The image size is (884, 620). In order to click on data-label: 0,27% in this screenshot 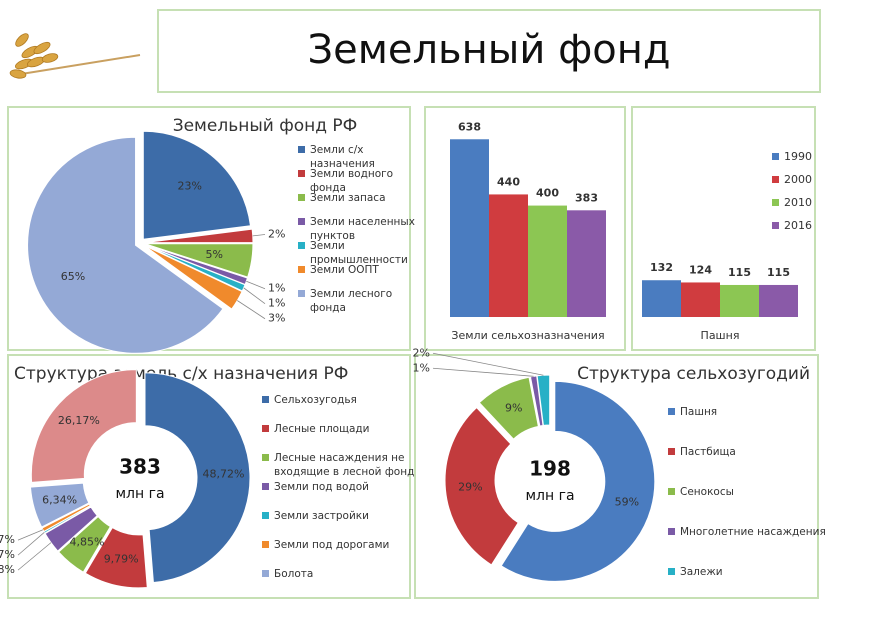, I will do `click(7, 554)`.